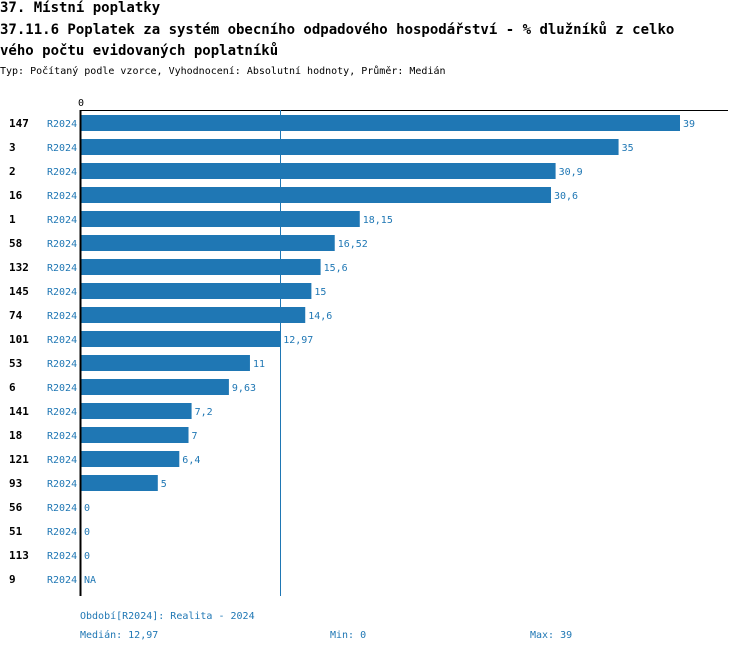 The width and height of the screenshot is (750, 654). What do you see at coordinates (571, 172) in the screenshot?
I see `value-label: 30,9` at bounding box center [571, 172].